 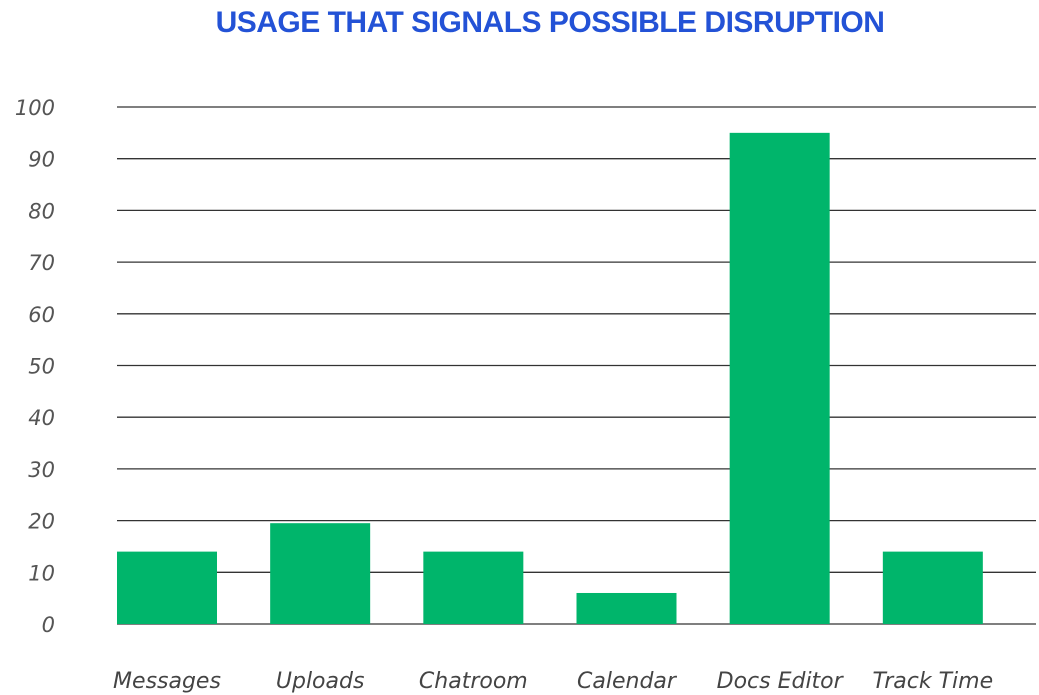 What do you see at coordinates (41, 573) in the screenshot?
I see `y-tick-label: 10` at bounding box center [41, 573].